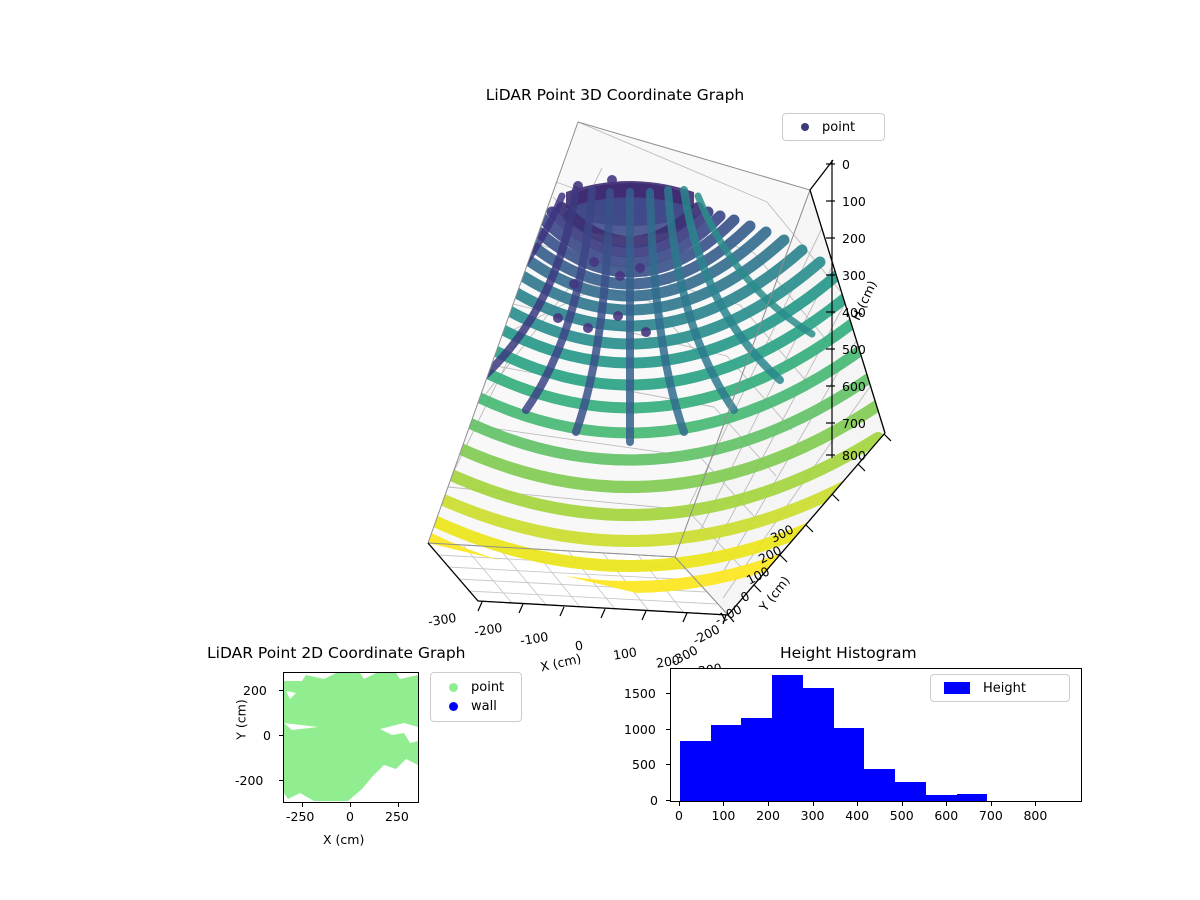 This screenshot has width=1200, height=900. What do you see at coordinates (267, 735) in the screenshot?
I see `ytick-2d-0: 0` at bounding box center [267, 735].